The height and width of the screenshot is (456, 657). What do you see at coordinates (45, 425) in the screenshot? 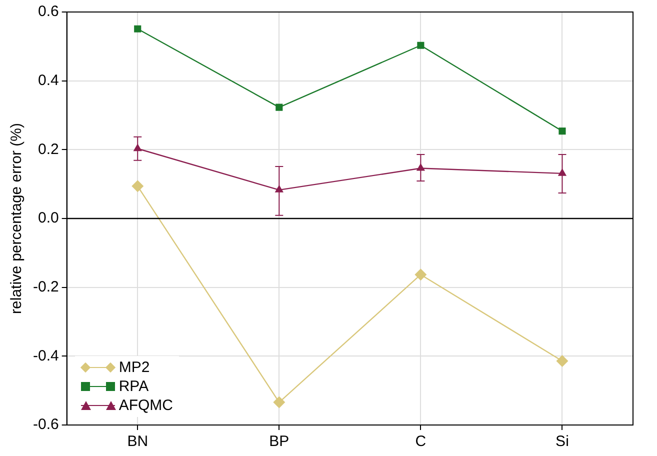
I see `y-tick-label: -0.6` at bounding box center [45, 425].